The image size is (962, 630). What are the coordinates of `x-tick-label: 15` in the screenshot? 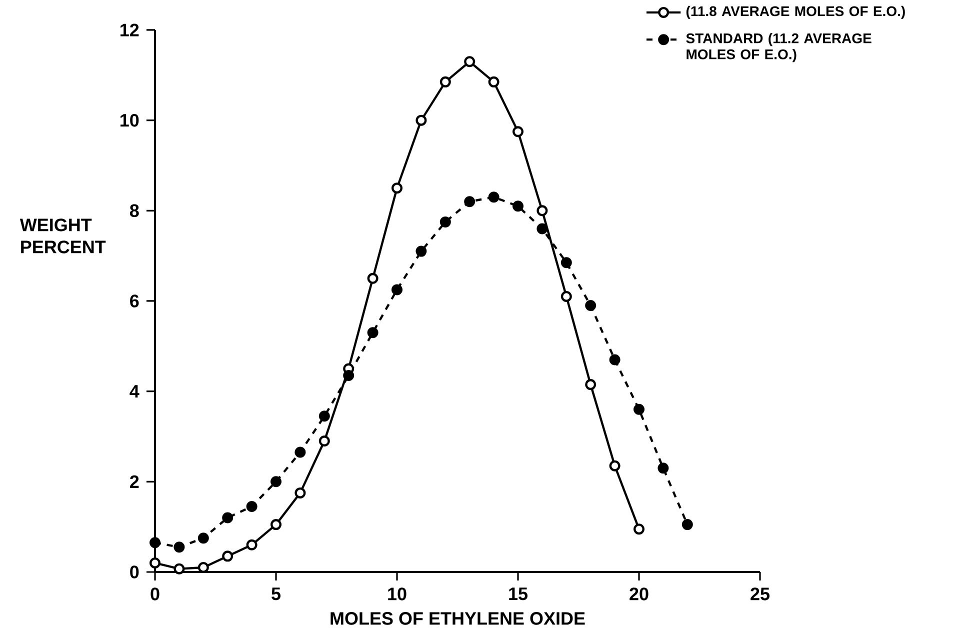 It's located at (518, 594).